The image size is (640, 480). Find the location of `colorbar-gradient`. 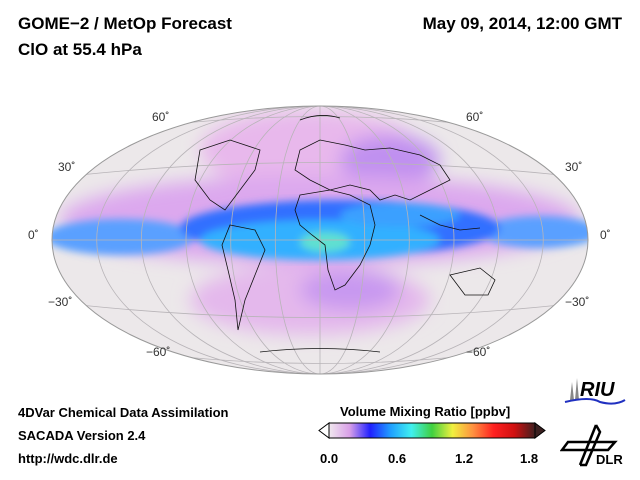

colorbar-gradient is located at coordinates (432, 430).